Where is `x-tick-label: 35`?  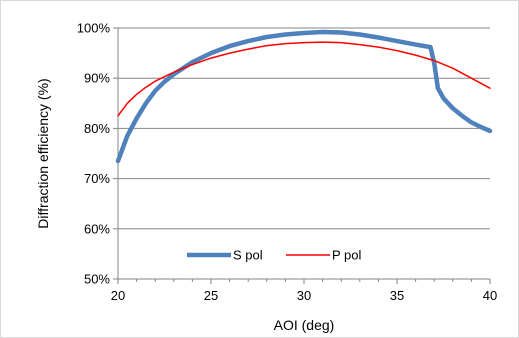
x-tick-label: 35 is located at coordinates (397, 295).